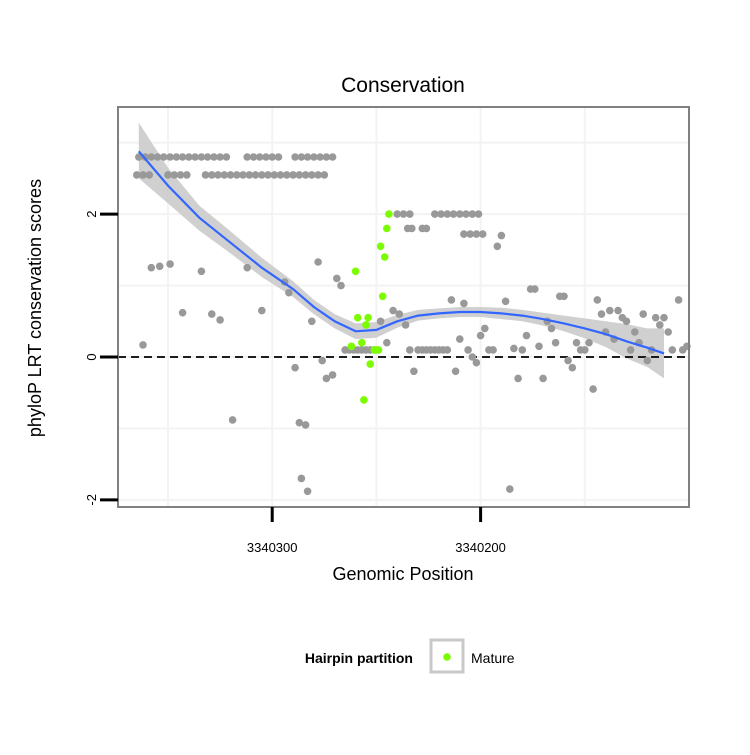 This screenshot has width=750, height=755. Describe the element at coordinates (402, 574) in the screenshot. I see `x-axis-label: Genomic Position` at that location.